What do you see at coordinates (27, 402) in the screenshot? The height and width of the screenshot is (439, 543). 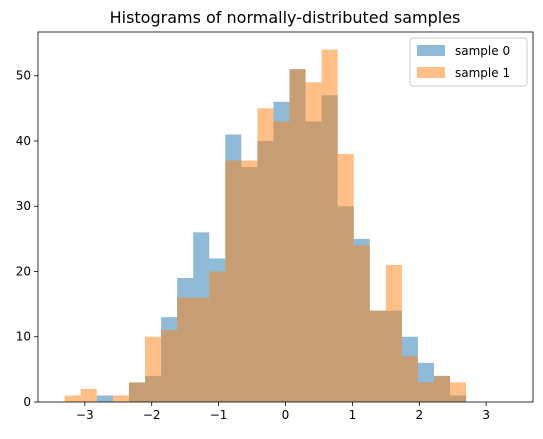 I see `y-tick-label: 0` at bounding box center [27, 402].